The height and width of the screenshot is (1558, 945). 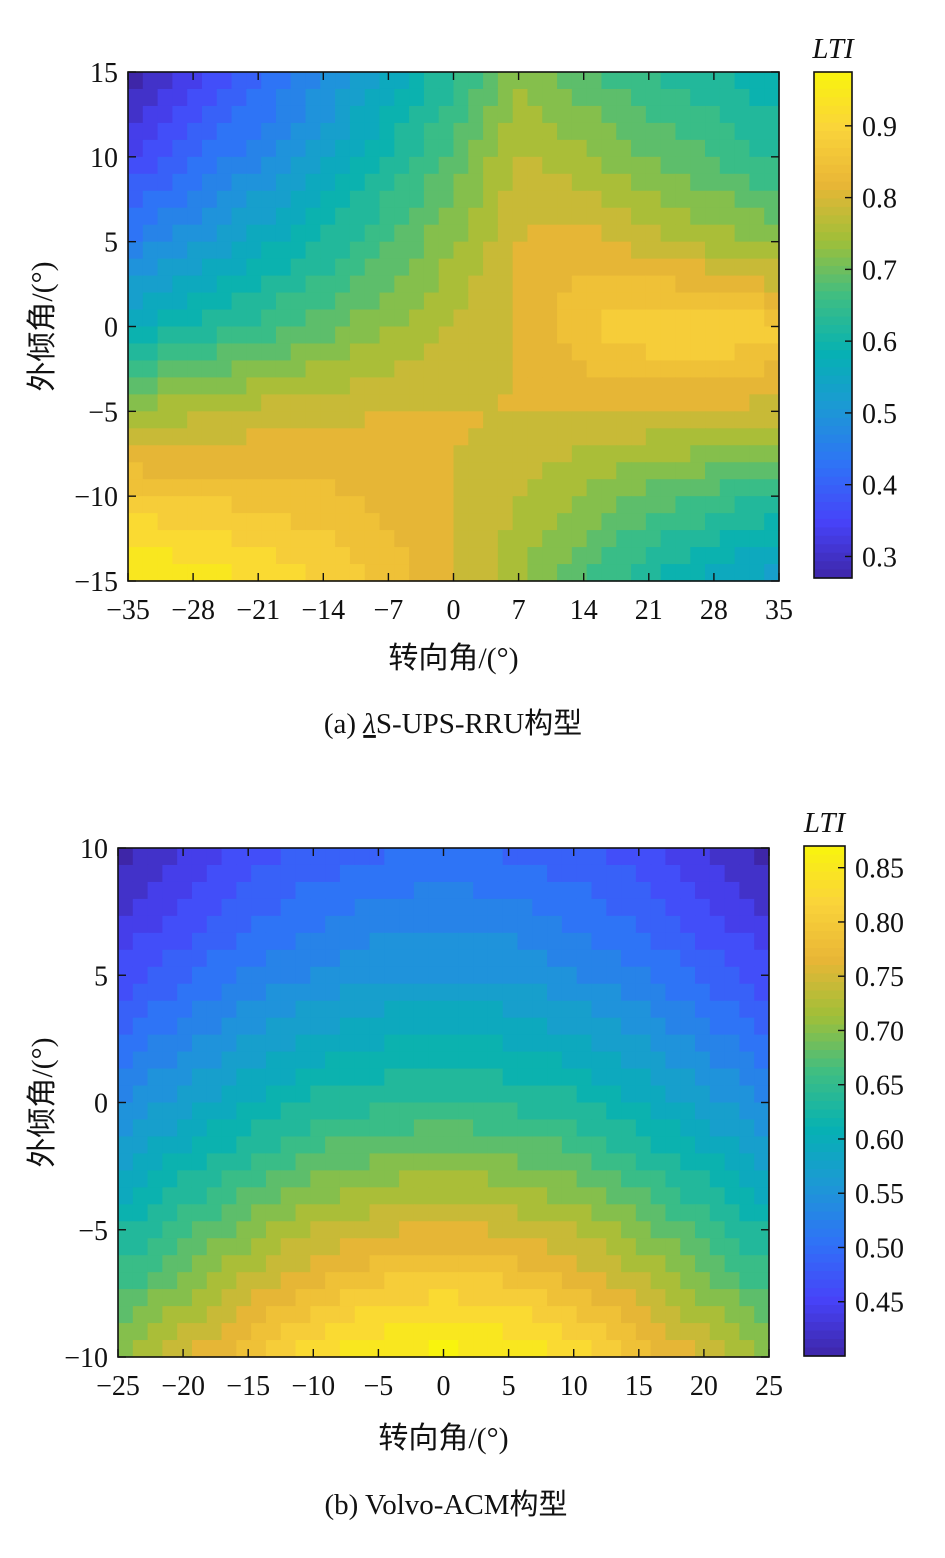 I want to click on x-tick-label: −15, so click(x=248, y=1386).